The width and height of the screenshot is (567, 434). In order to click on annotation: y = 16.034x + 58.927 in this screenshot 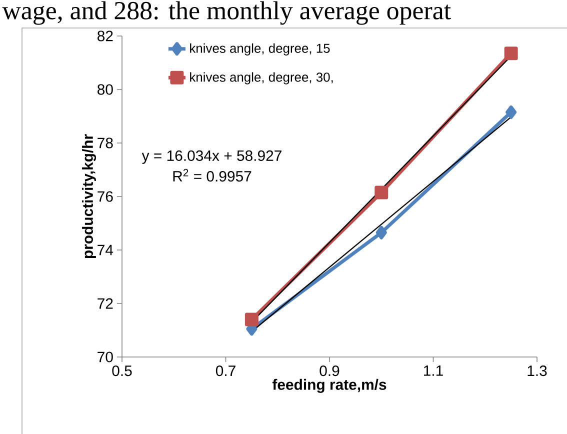, I will do `click(212, 157)`.